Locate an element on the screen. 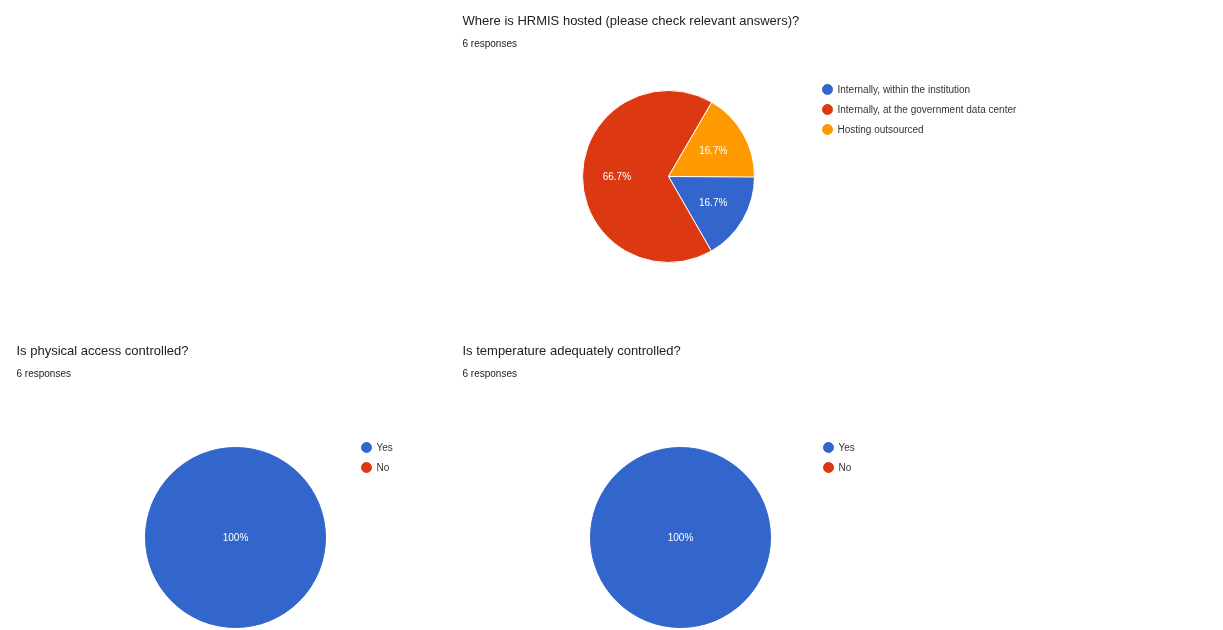 The width and height of the screenshot is (1223, 630). chart-title: Where is HRMIS hosted (please check relevant answers)? is located at coordinates (631, 20).